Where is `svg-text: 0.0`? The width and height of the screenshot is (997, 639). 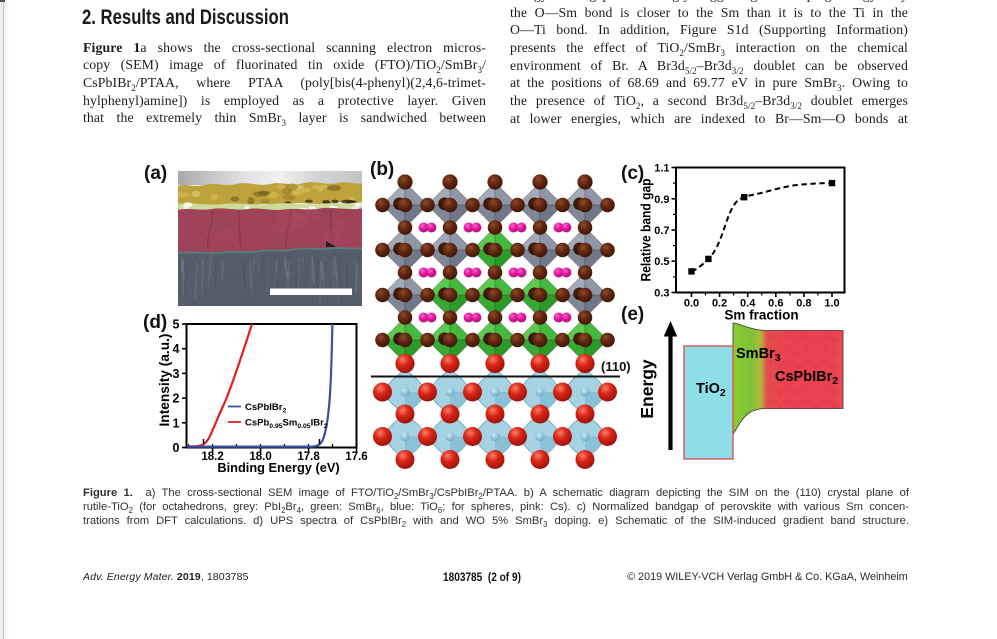
svg-text: 0.0 is located at coordinates (691, 304).